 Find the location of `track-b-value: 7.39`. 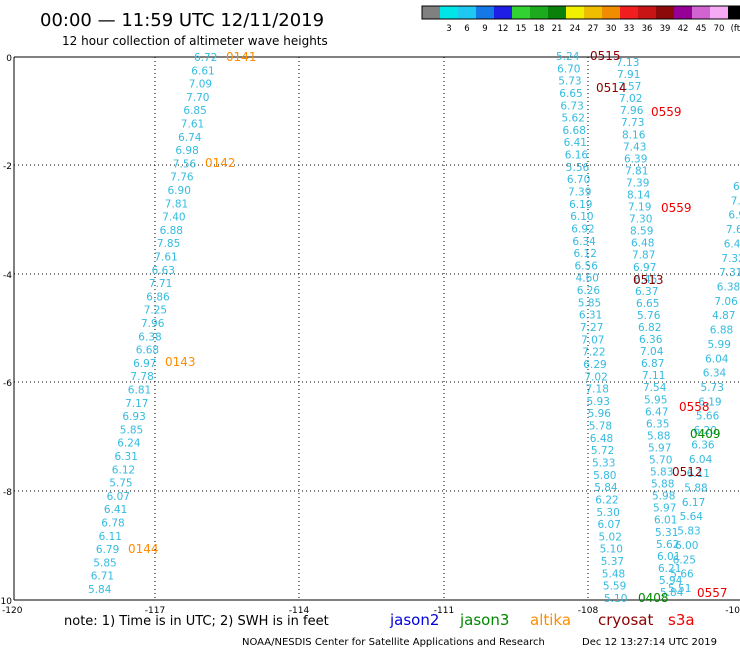

track-b-value: 7.39 is located at coordinates (637, 184).